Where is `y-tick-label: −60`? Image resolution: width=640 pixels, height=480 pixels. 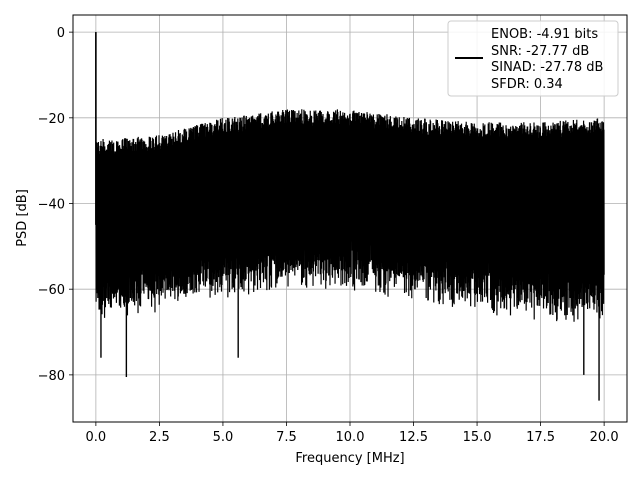 y-tick-label: −60 is located at coordinates (51, 290).